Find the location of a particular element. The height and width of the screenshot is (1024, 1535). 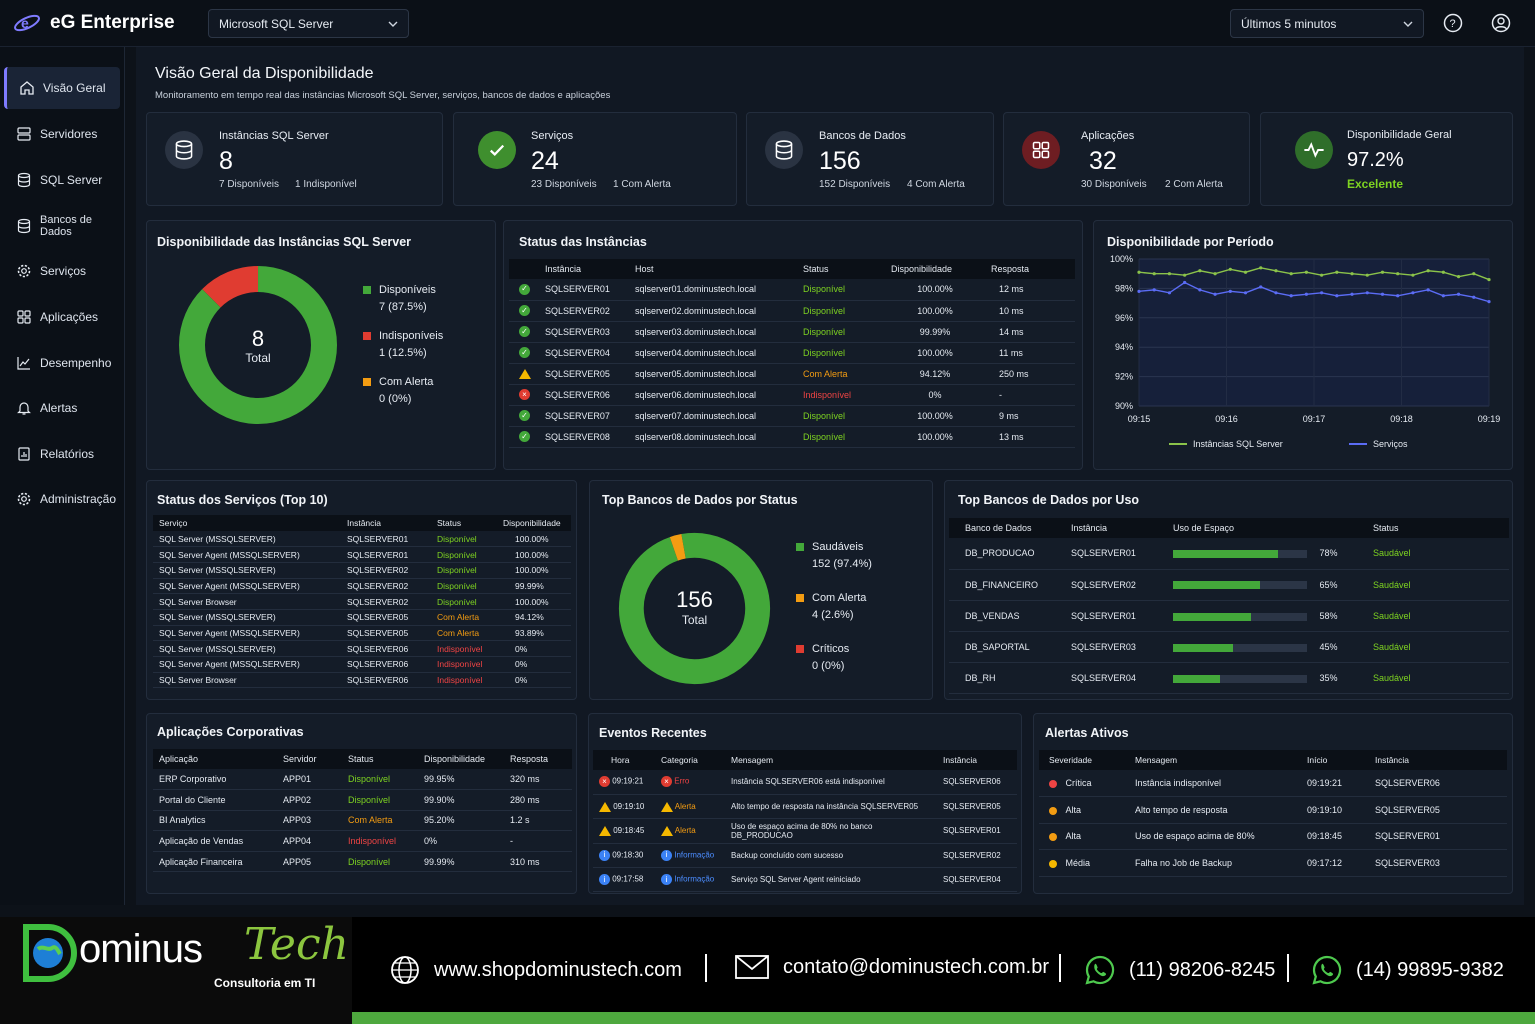

server-type-select: Microsoft SQL Server is located at coordinates (308, 23).